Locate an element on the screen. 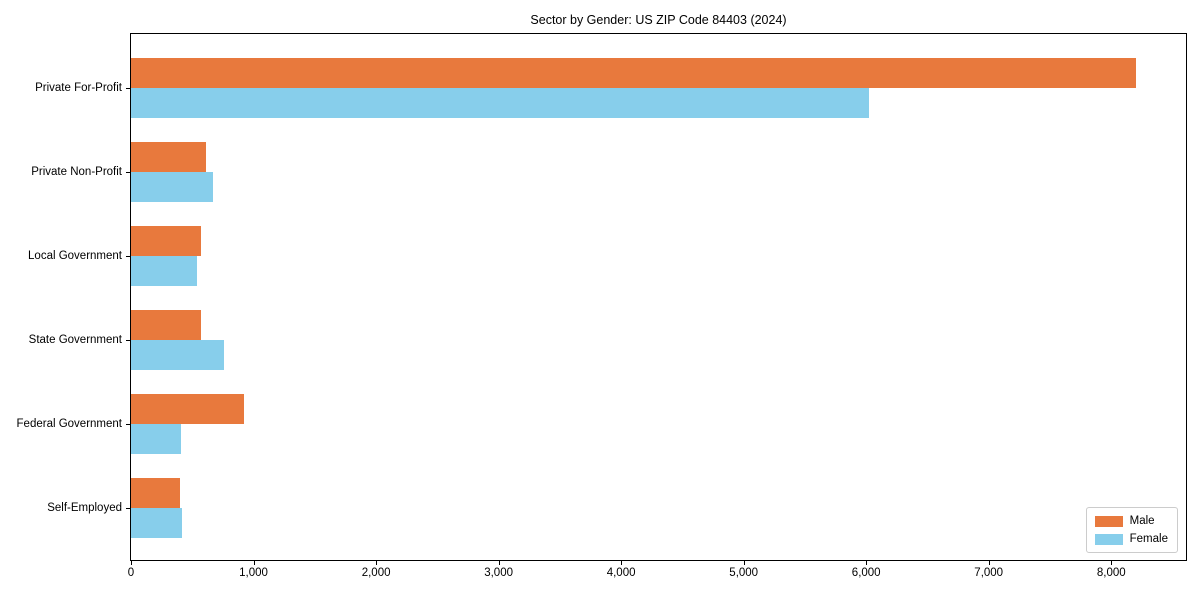  legend-label: Female is located at coordinates (1148, 539).